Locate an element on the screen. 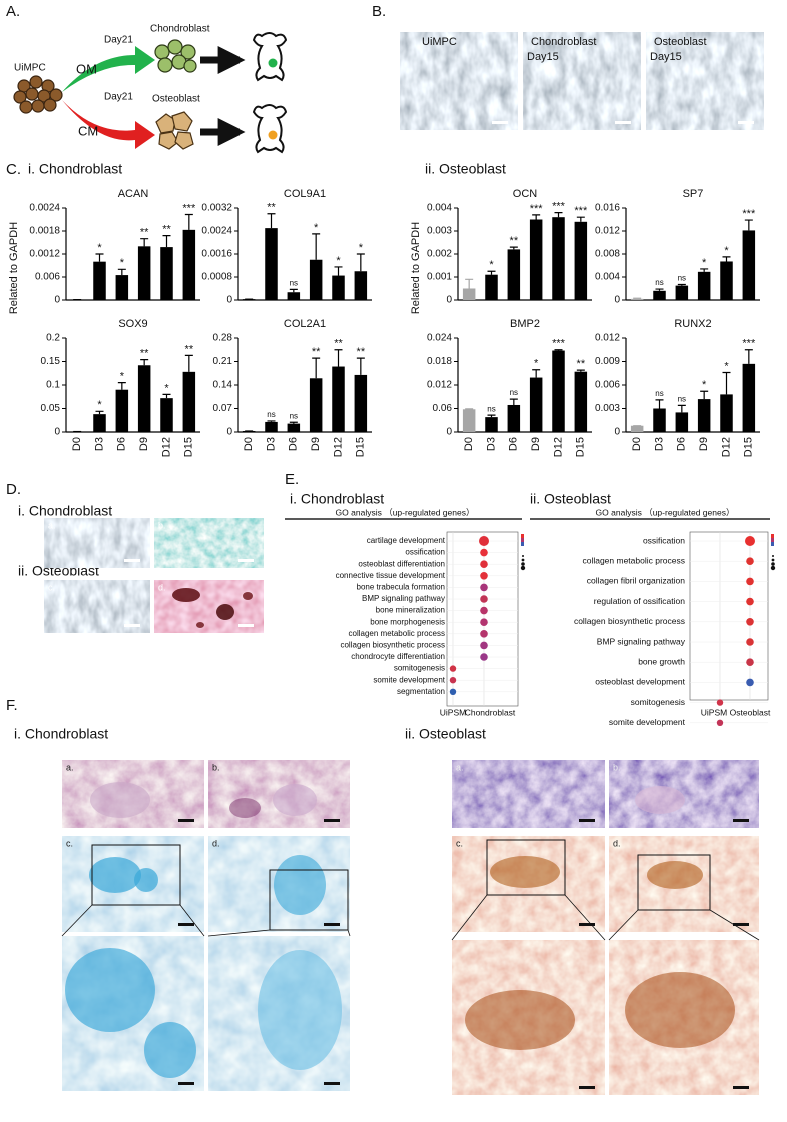 The width and height of the screenshot is (787, 1122). x-tick-label: D12 is located at coordinates (558, 447).